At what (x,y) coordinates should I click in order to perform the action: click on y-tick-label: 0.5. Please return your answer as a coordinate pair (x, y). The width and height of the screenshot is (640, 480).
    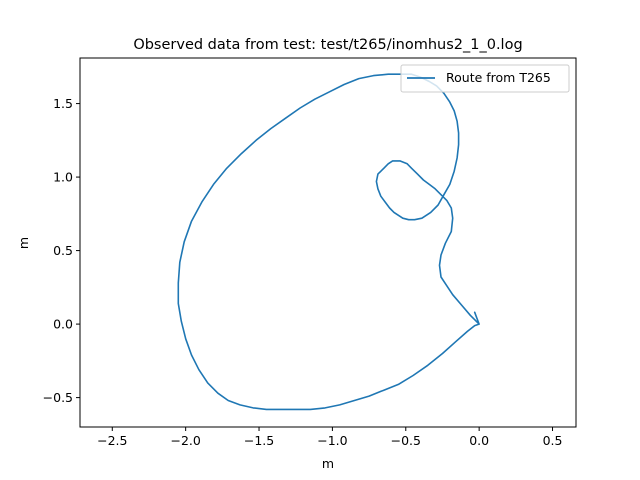
    Looking at the image, I should click on (63, 250).